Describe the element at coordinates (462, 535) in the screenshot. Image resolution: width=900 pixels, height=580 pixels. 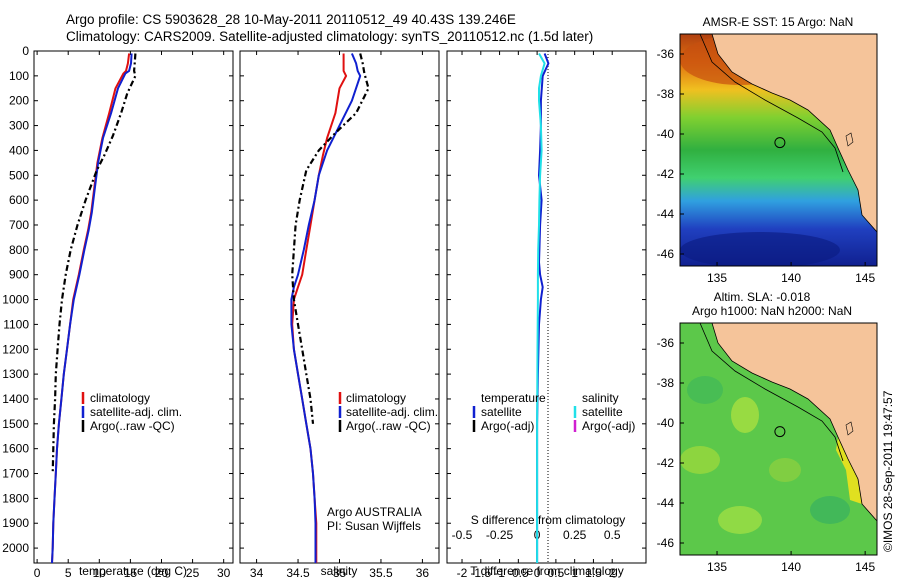
I see `s-tick-label: -0.5` at that location.